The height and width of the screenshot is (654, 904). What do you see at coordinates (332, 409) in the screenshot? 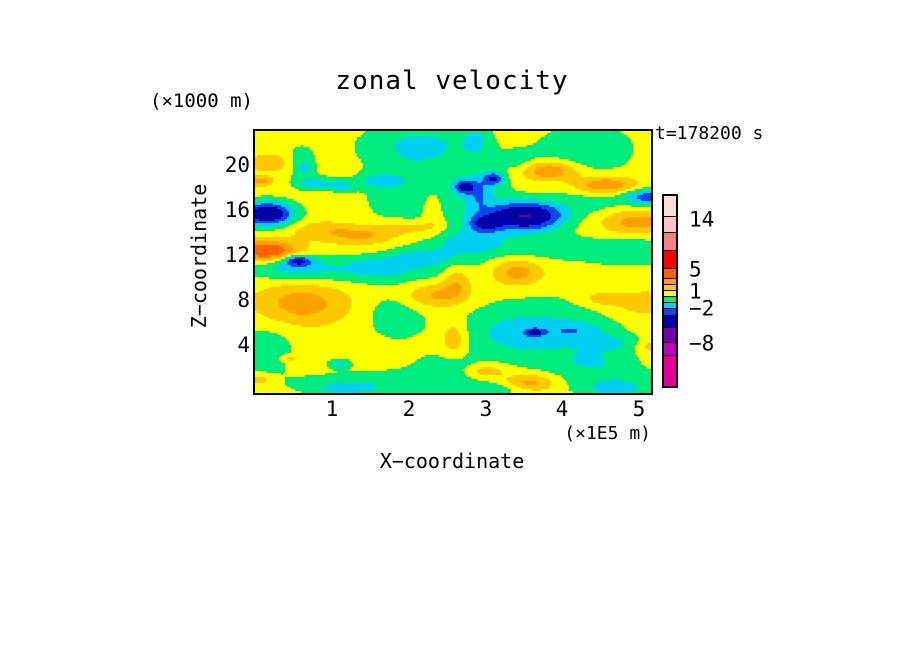
I see `x-tick-label: 1` at bounding box center [332, 409].